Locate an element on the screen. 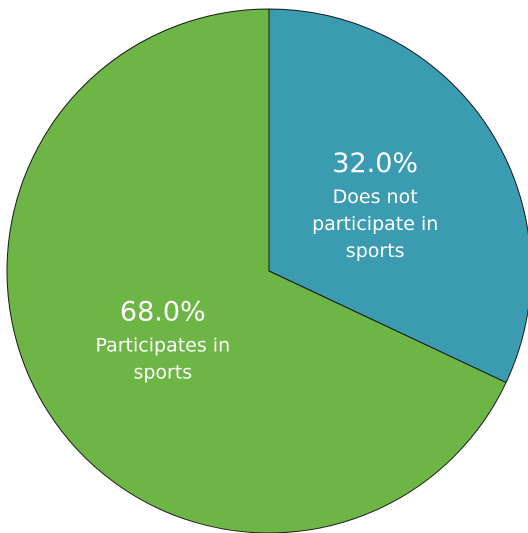 This screenshot has width=528, height=533. slice-1-percent-label: 68.0% is located at coordinates (163, 311).